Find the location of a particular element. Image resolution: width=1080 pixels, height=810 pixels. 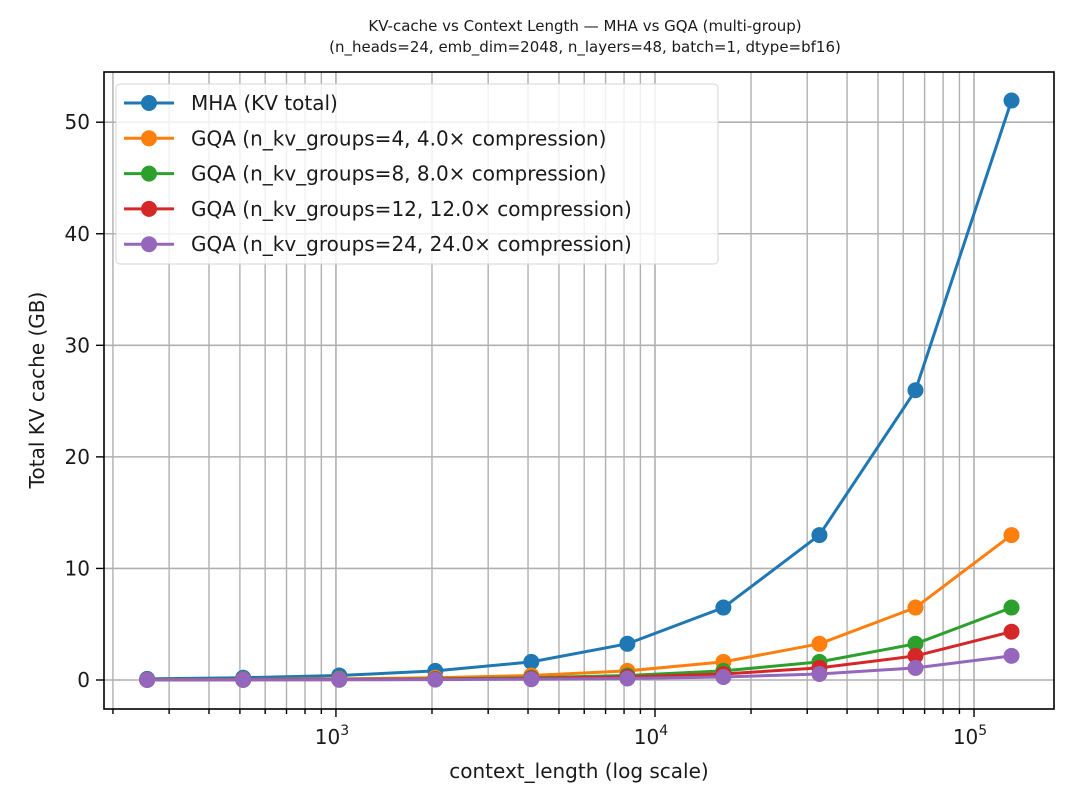

legend-item: MHA (KV total) is located at coordinates (231, 103).